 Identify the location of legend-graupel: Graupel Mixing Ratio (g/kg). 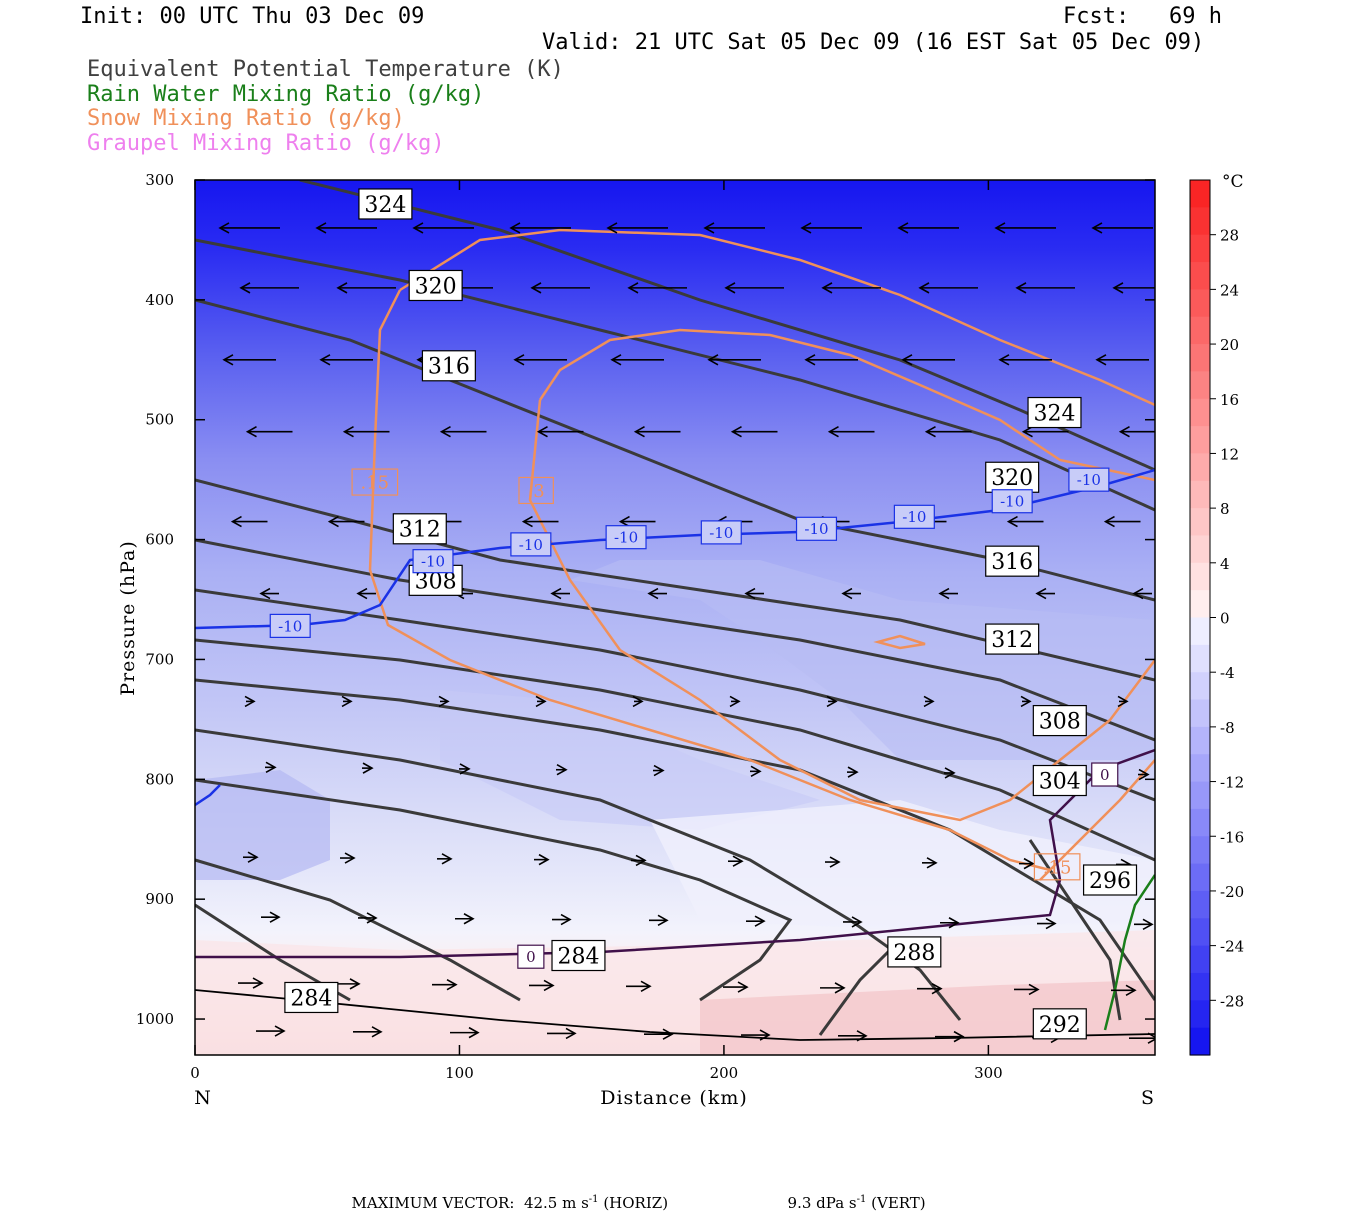
(266, 143).